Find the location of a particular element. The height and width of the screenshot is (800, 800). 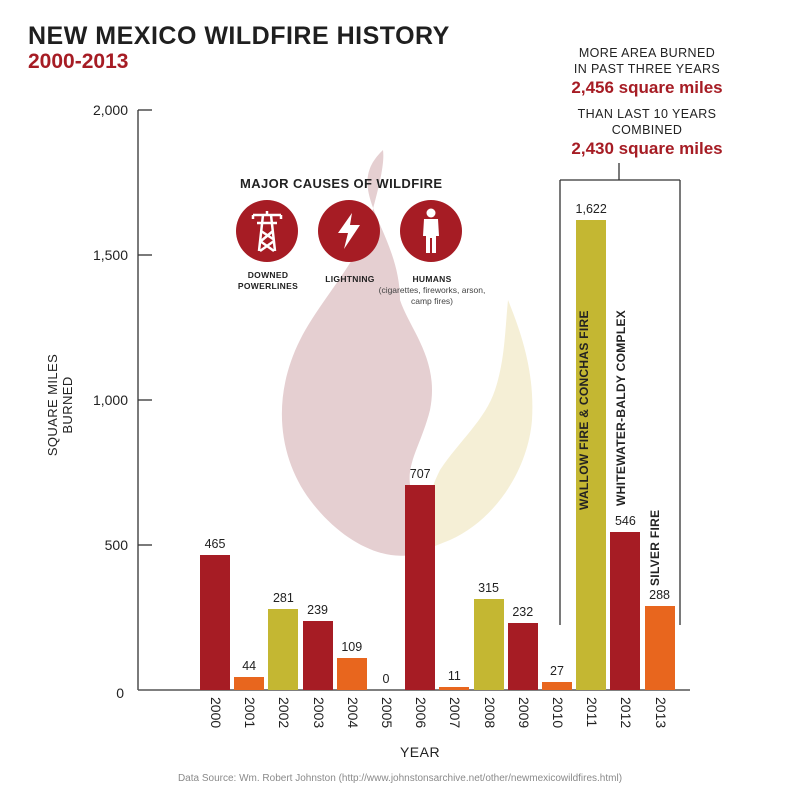

fire-label-2013: SILVER FIRE is located at coordinates (655, 547).